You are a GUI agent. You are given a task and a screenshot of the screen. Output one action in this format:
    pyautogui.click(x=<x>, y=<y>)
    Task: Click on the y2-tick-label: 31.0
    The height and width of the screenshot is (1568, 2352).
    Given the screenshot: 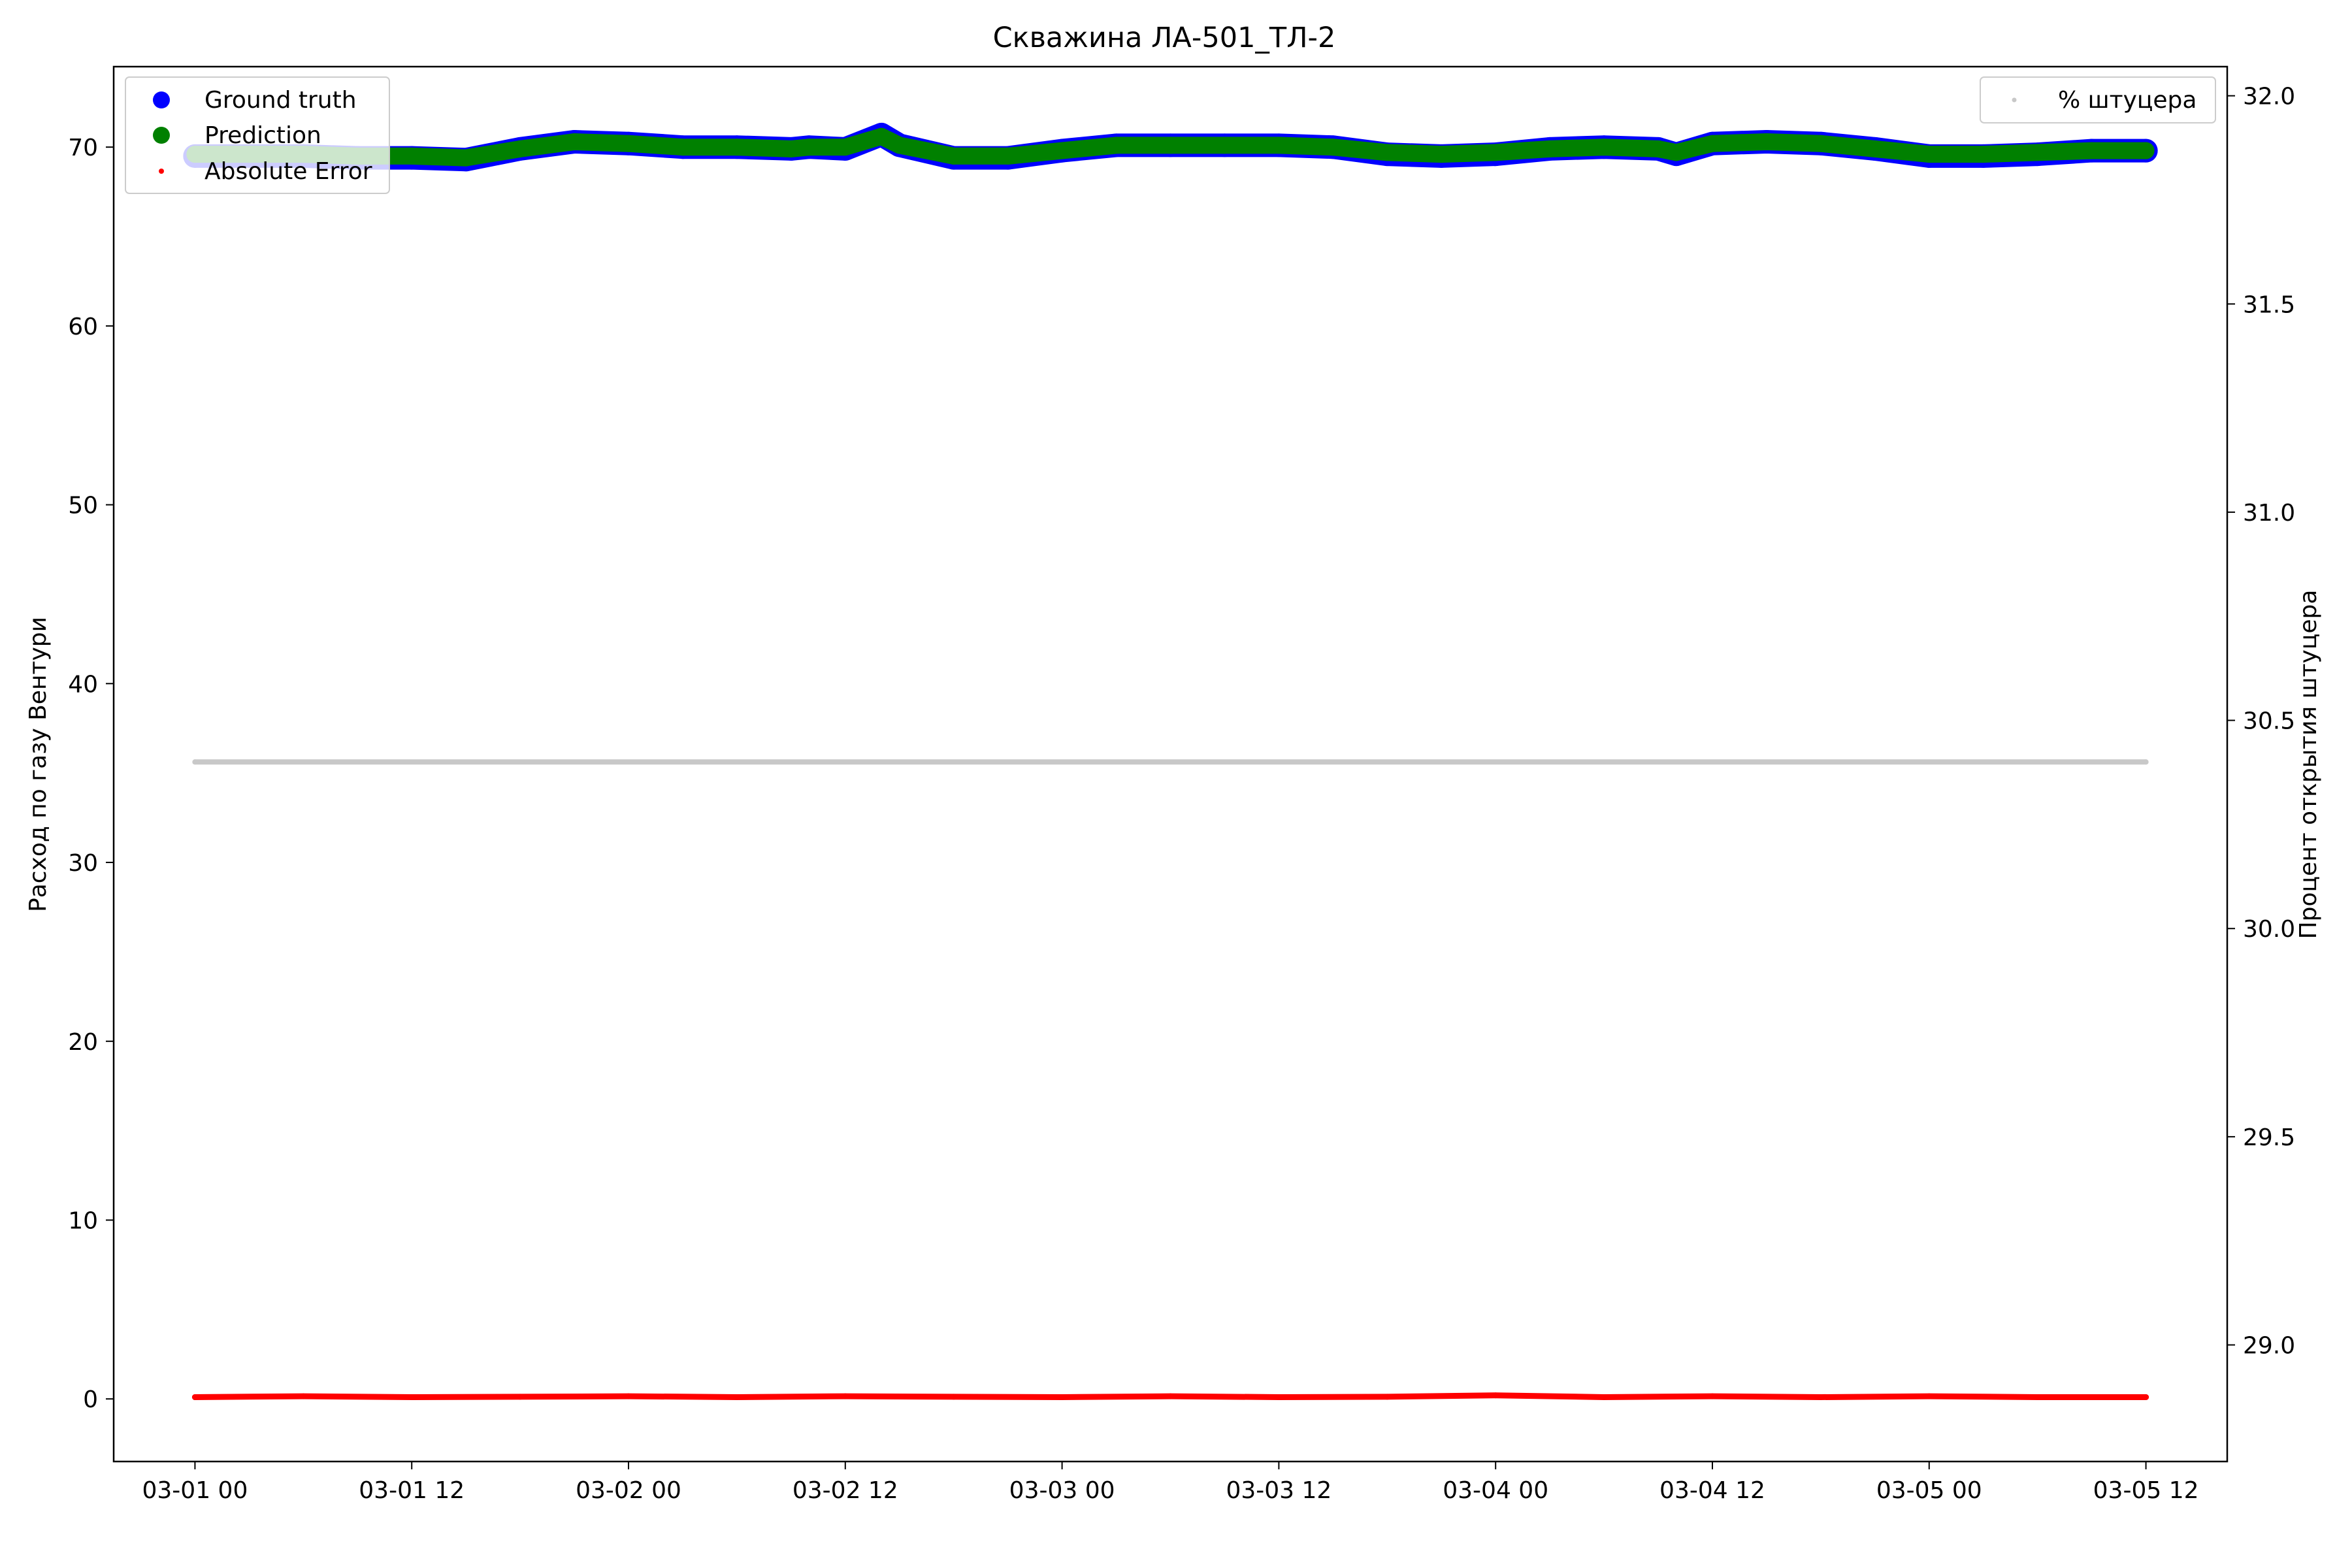 What is the action you would take?
    pyautogui.click(x=2269, y=513)
    